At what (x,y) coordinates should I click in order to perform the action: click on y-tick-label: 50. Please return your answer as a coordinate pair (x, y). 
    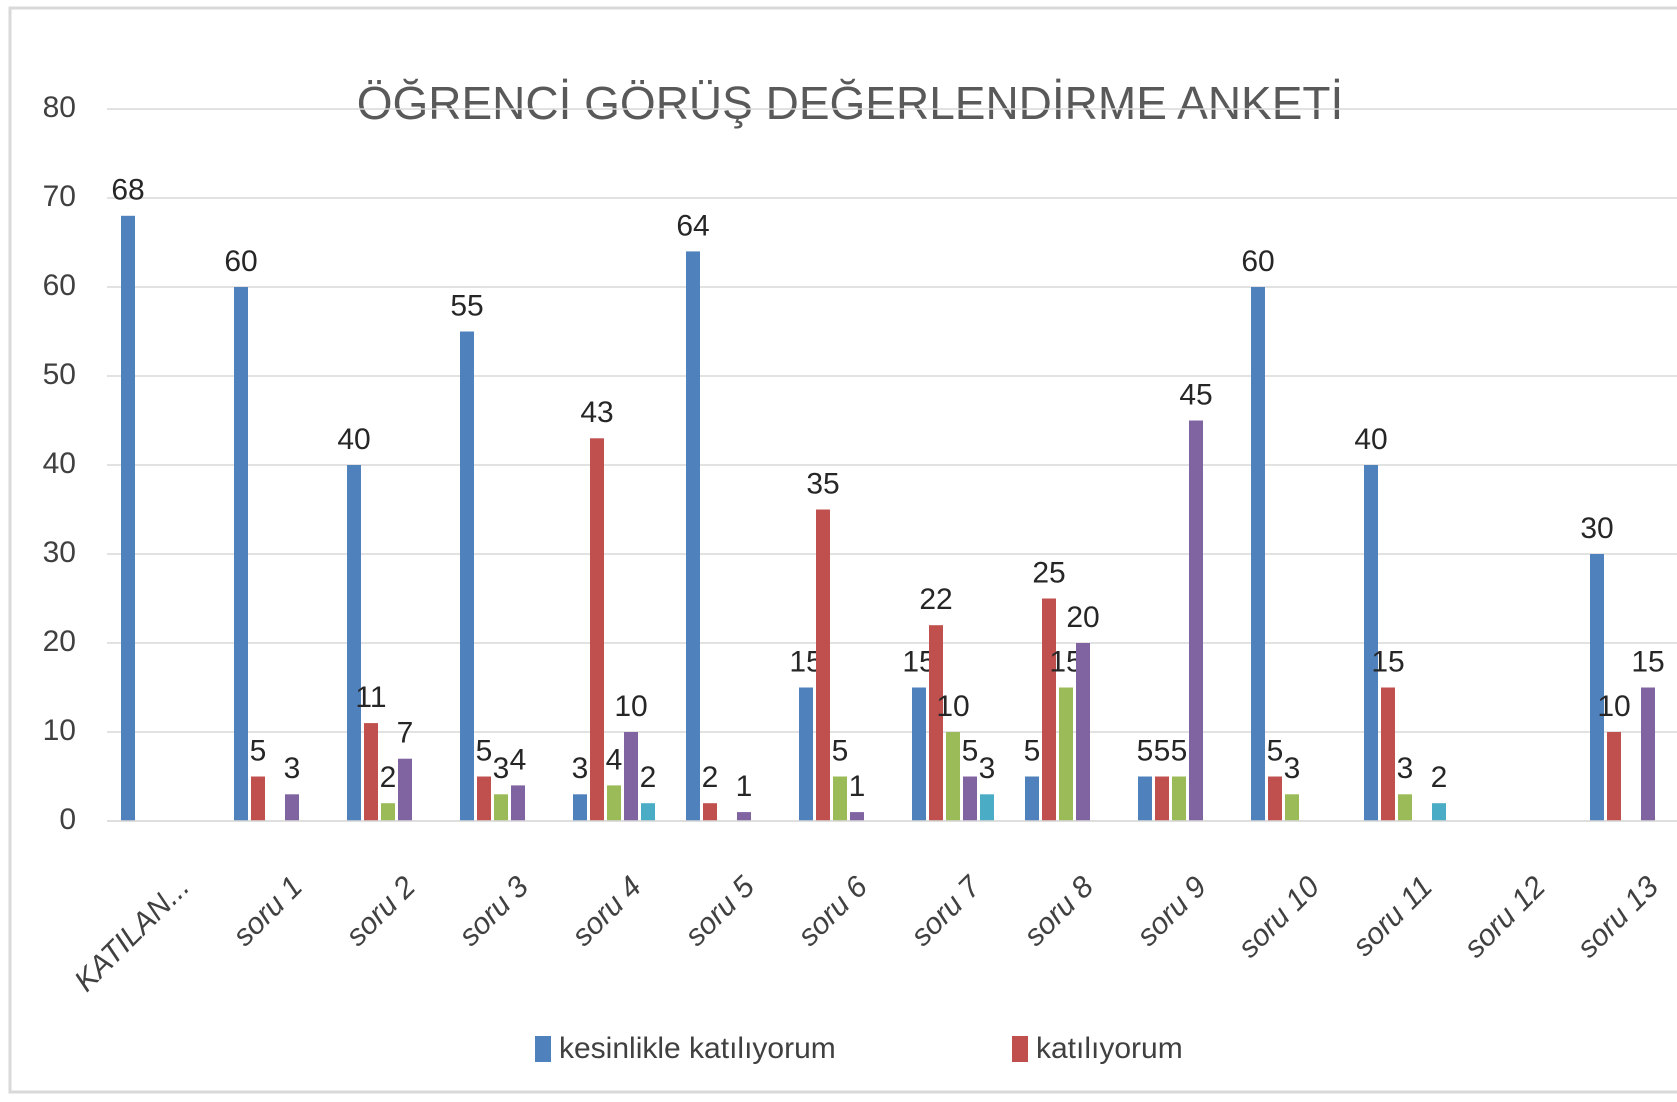
    Looking at the image, I should click on (59, 374).